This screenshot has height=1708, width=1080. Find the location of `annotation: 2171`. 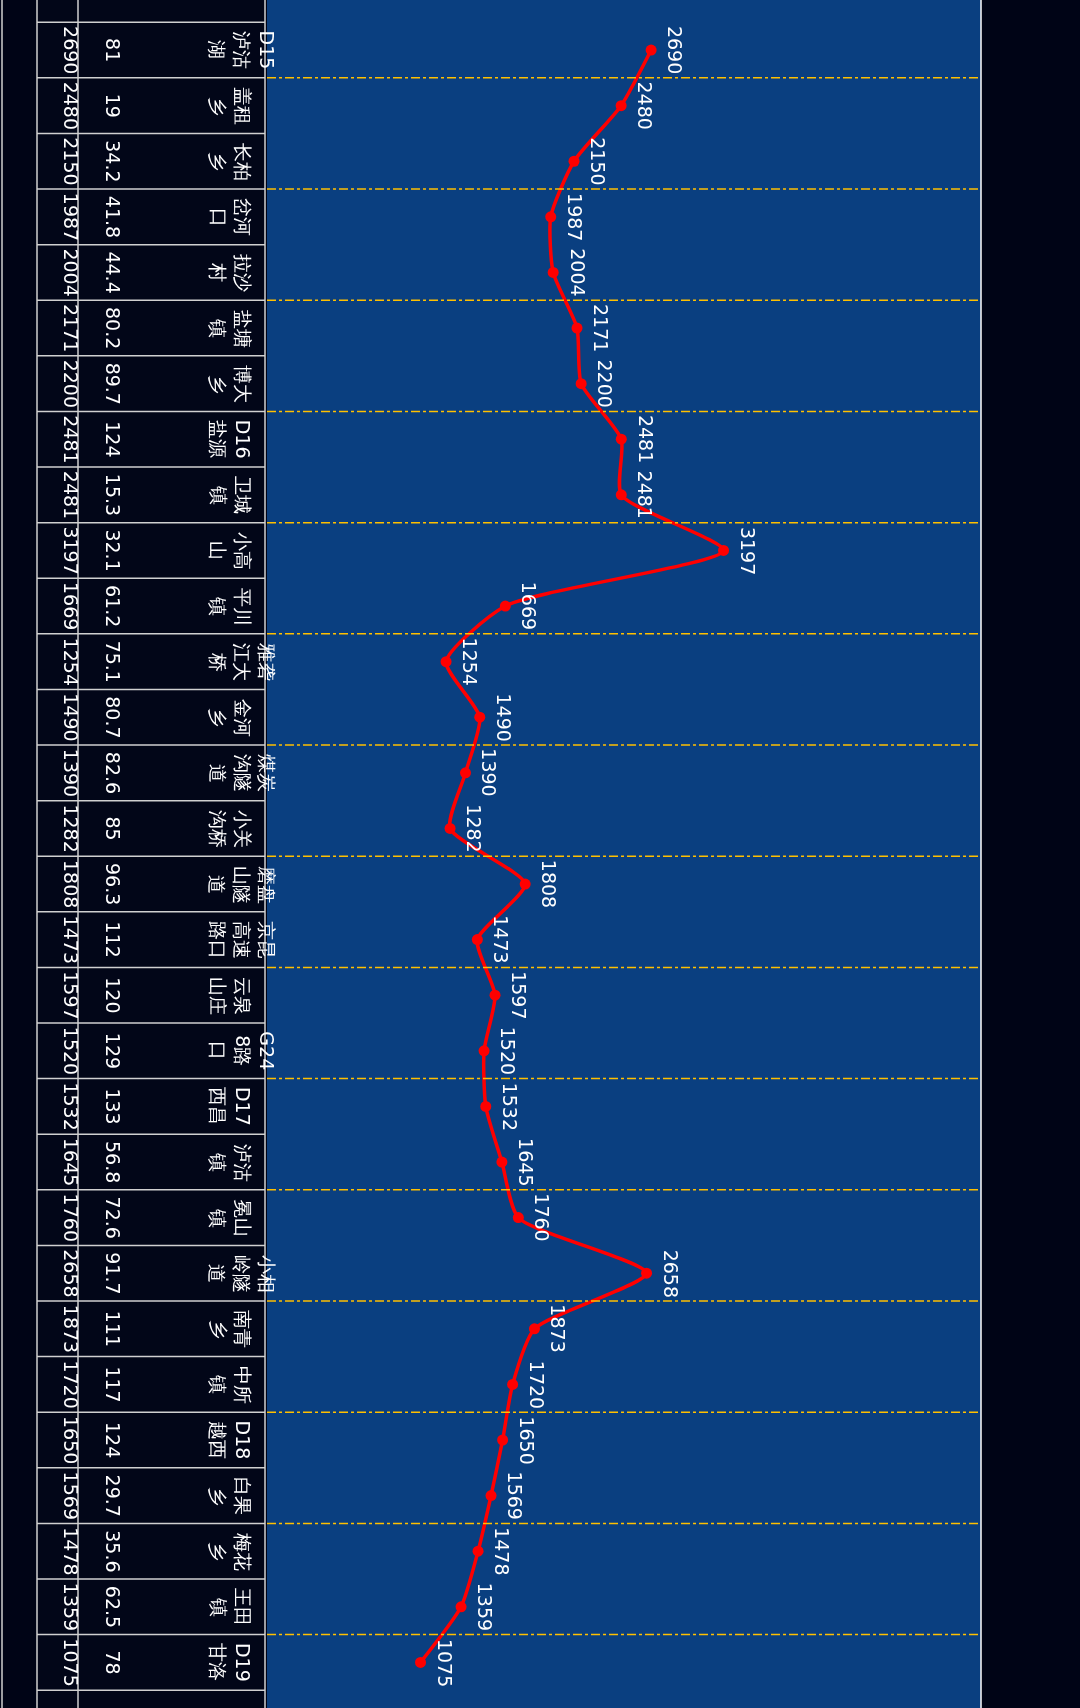

annotation: 2171 is located at coordinates (601, 328).